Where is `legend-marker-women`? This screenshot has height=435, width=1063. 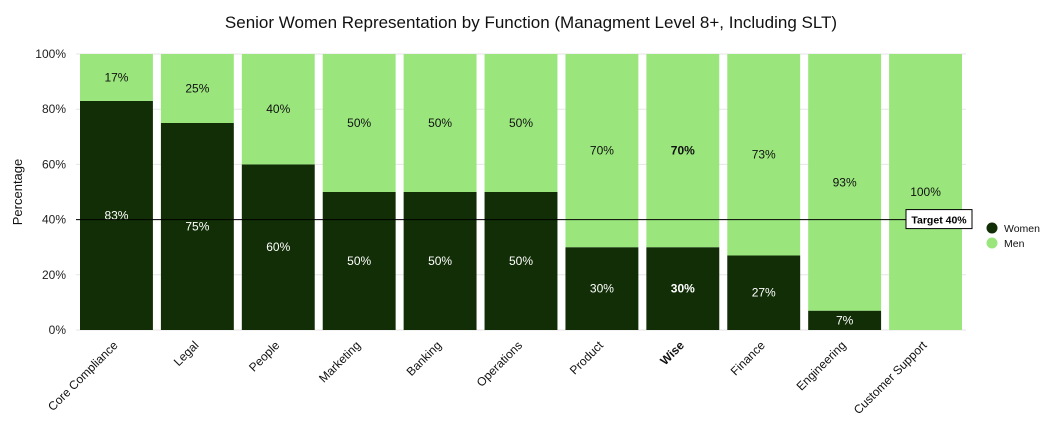 legend-marker-women is located at coordinates (992, 228).